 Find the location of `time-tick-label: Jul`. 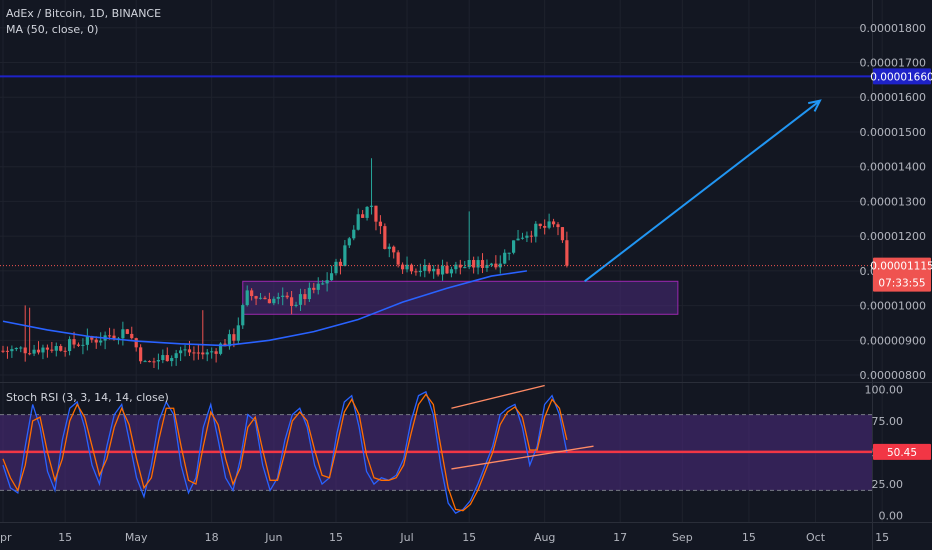

time-tick-label: Jul is located at coordinates (406, 537).